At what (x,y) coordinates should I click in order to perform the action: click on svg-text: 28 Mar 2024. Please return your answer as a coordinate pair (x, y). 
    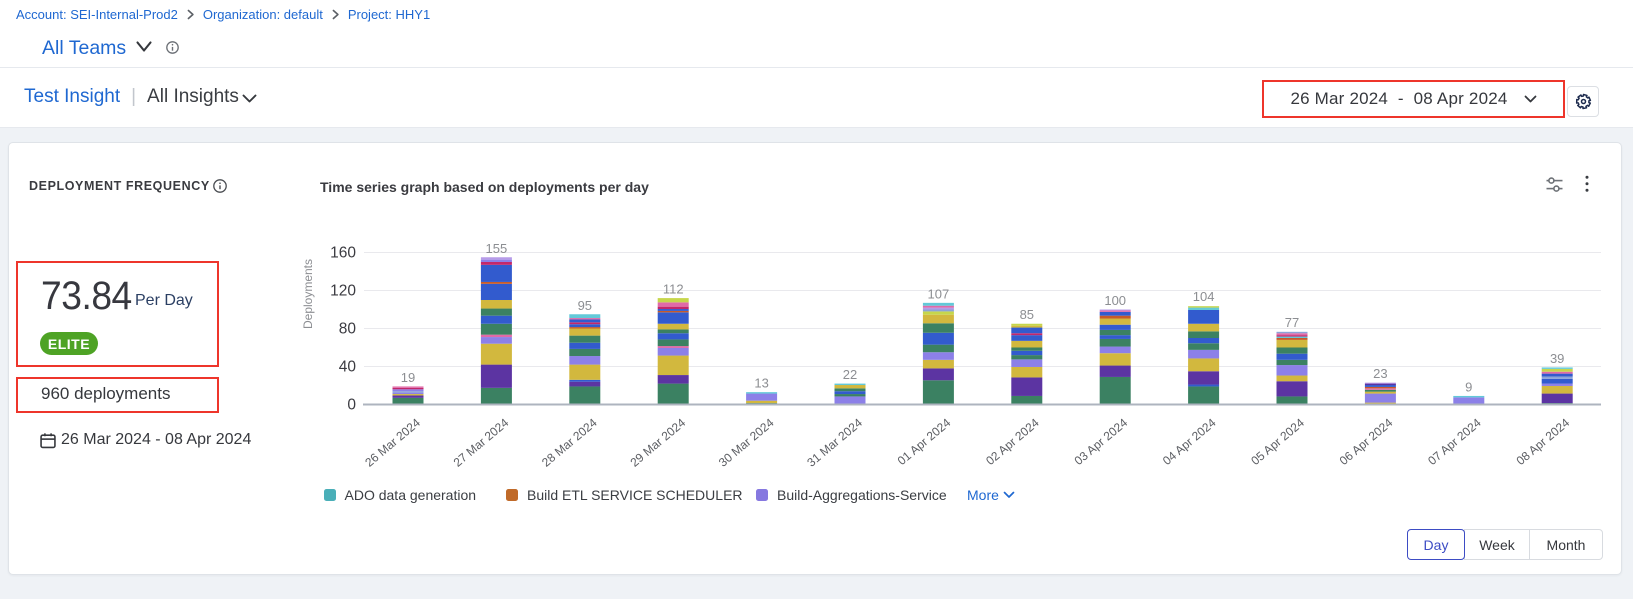
    Looking at the image, I should click on (569, 442).